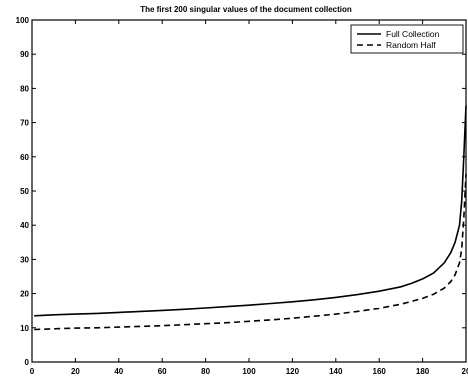 This screenshot has height=380, width=468. I want to click on x-tick-label: 180, so click(423, 371).